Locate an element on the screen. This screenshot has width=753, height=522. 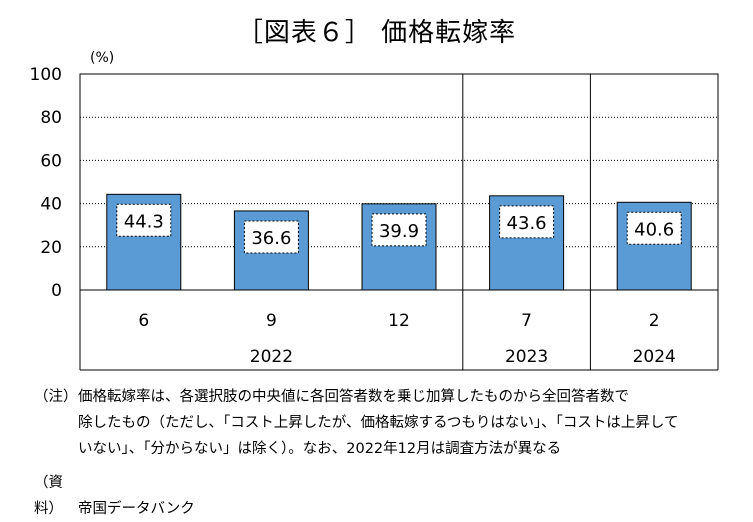
source-label: （資料） is located at coordinates (48, 496).